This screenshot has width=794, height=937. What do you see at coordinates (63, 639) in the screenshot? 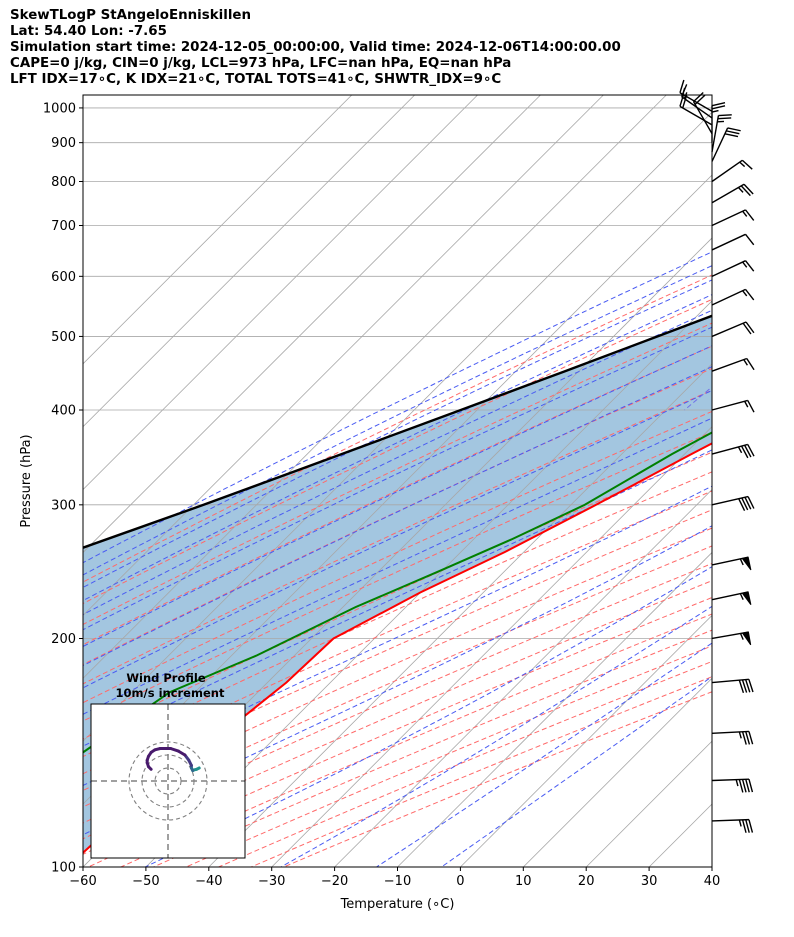
I see `y-tick-label: 200` at bounding box center [63, 639].